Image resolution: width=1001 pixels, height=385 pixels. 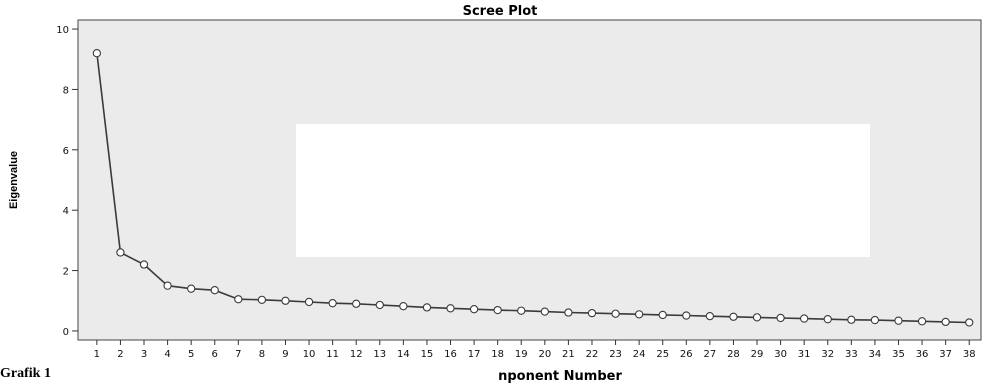 What do you see at coordinates (851, 354) in the screenshot?
I see `x-tick-label: 33` at bounding box center [851, 354].